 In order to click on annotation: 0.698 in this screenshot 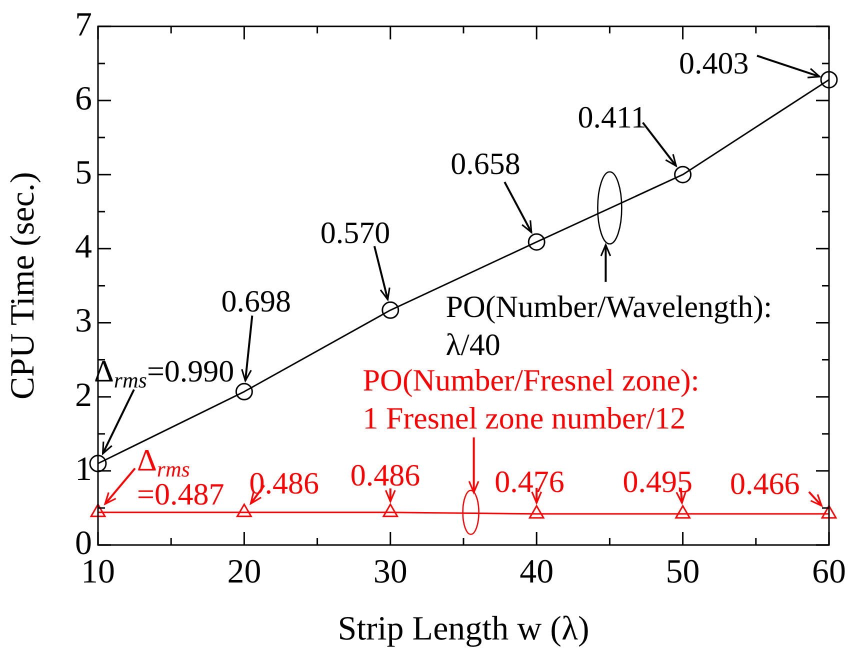, I will do `click(256, 301)`.